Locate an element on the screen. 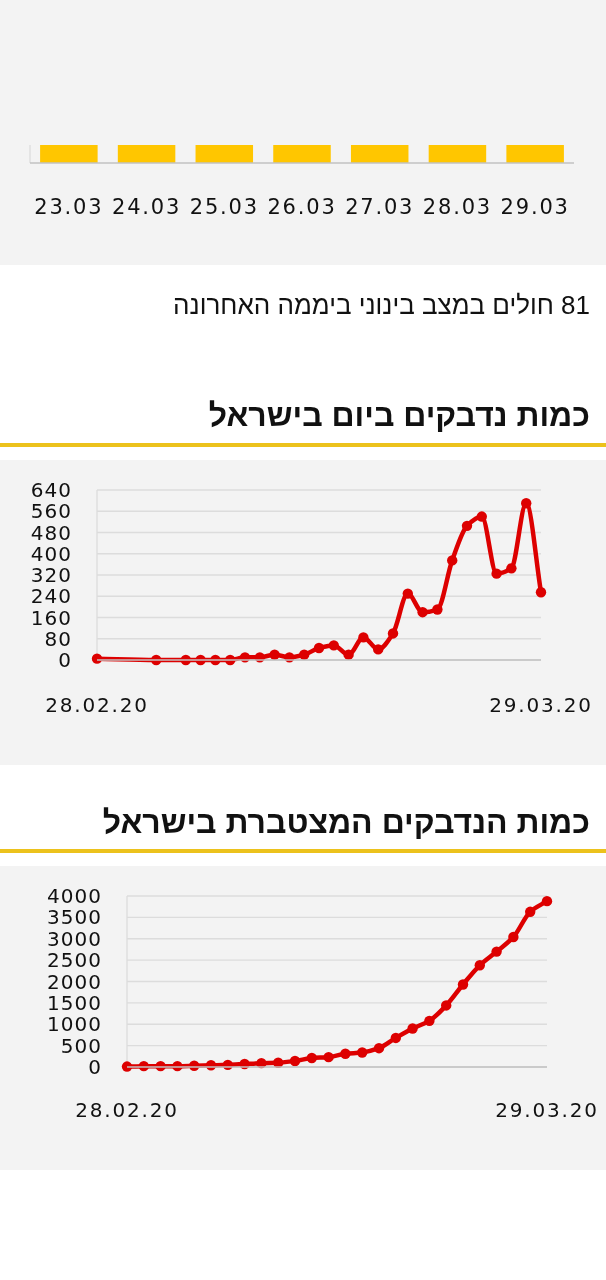 This screenshot has height=1280, width=606. x-tick-label: 25.03 is located at coordinates (224, 207).